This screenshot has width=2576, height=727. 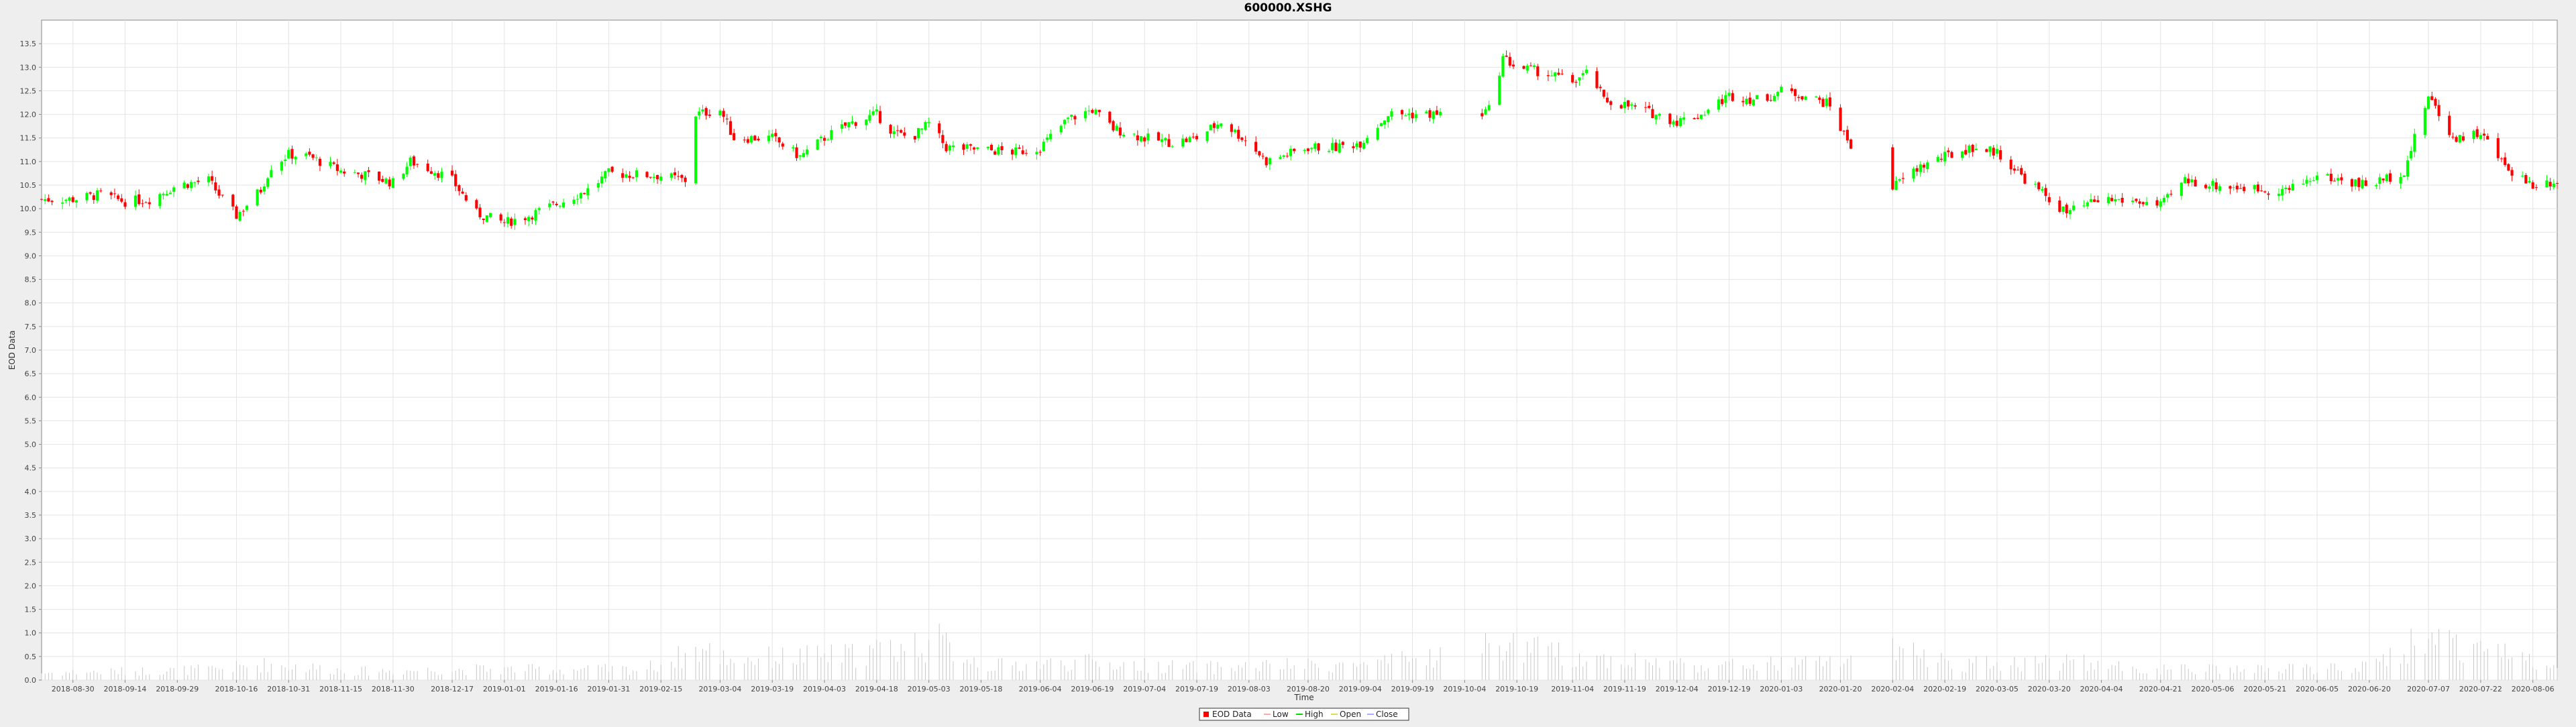 What do you see at coordinates (2369, 689) in the screenshot?
I see `x-tick-label: 2020-06-20` at bounding box center [2369, 689].